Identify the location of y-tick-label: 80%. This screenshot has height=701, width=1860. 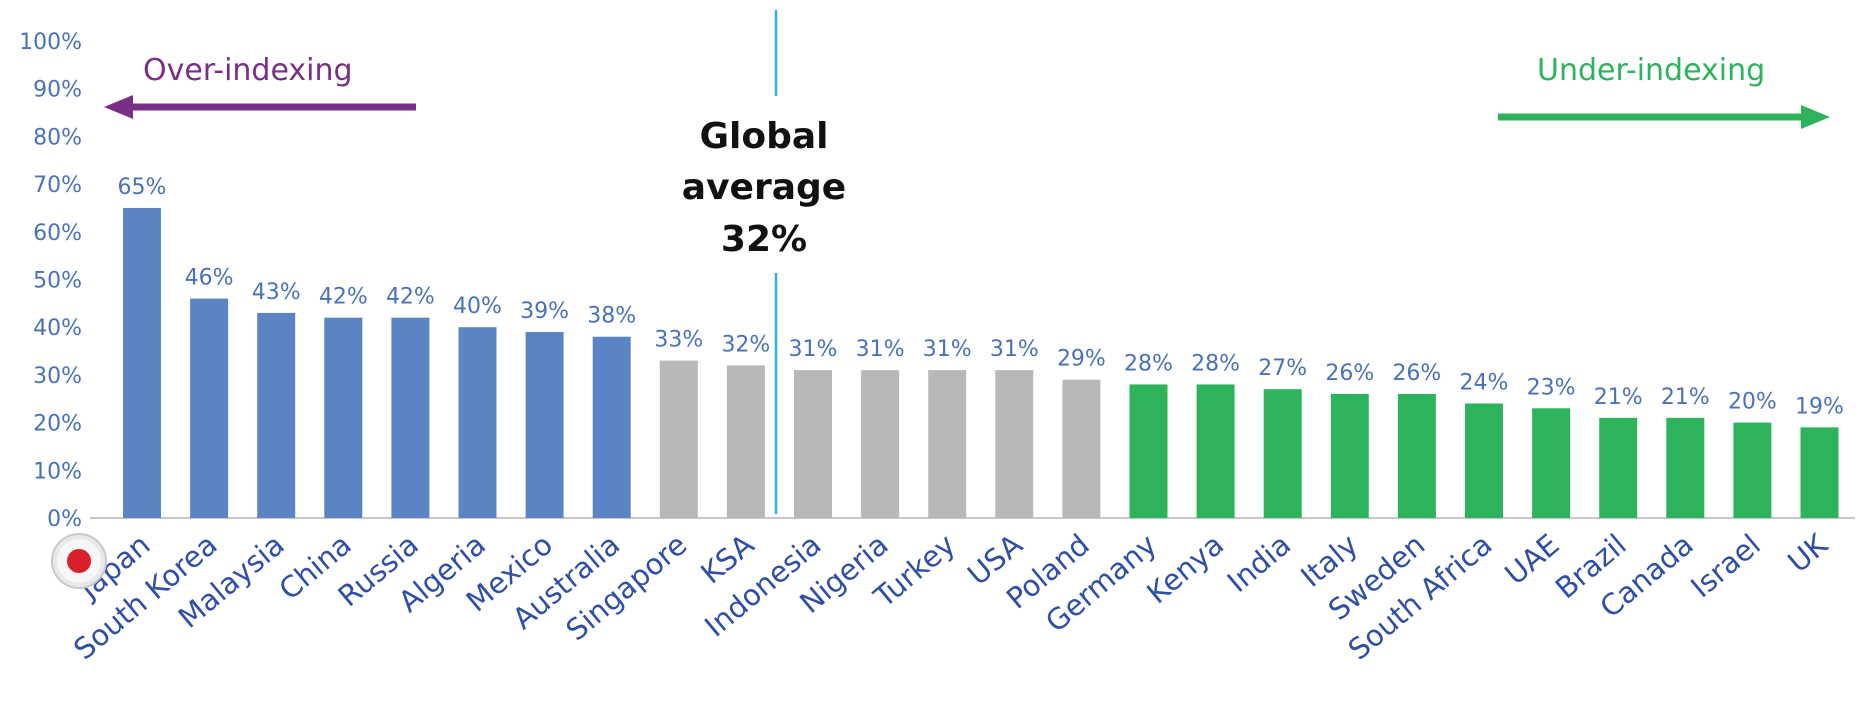
(57, 137).